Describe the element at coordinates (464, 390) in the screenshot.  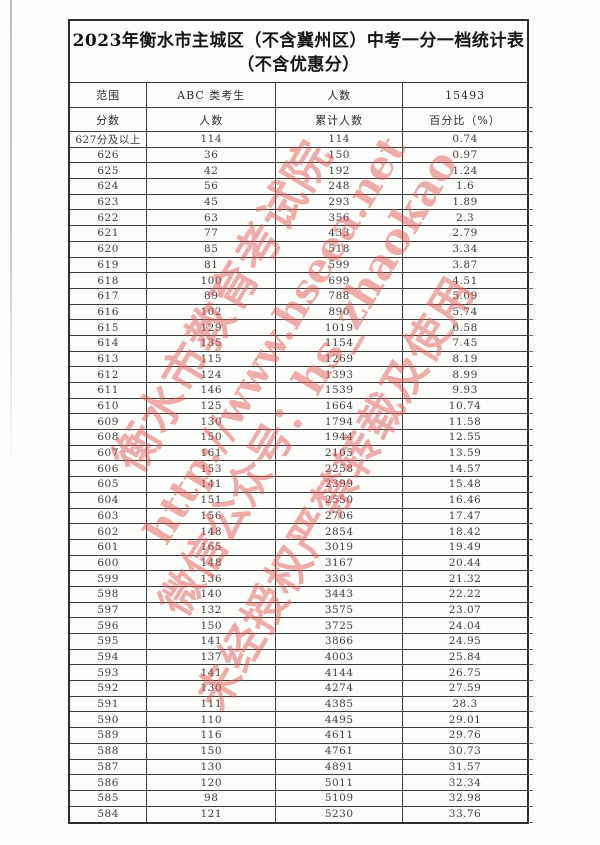
I see `percent-cell: 9.93` at that location.